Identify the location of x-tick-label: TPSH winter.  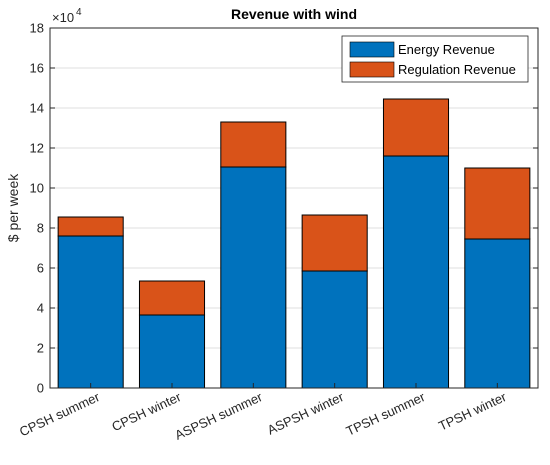
(472, 411).